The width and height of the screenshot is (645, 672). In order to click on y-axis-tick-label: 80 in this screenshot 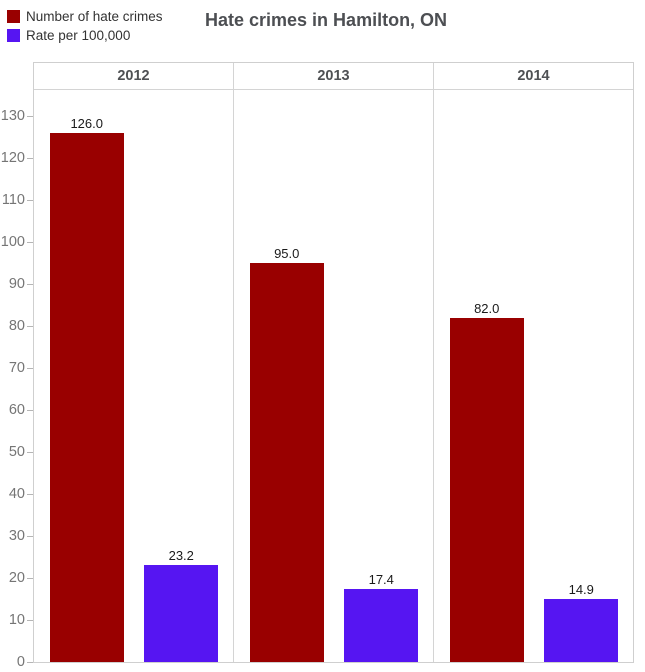, I will do `click(16, 326)`.